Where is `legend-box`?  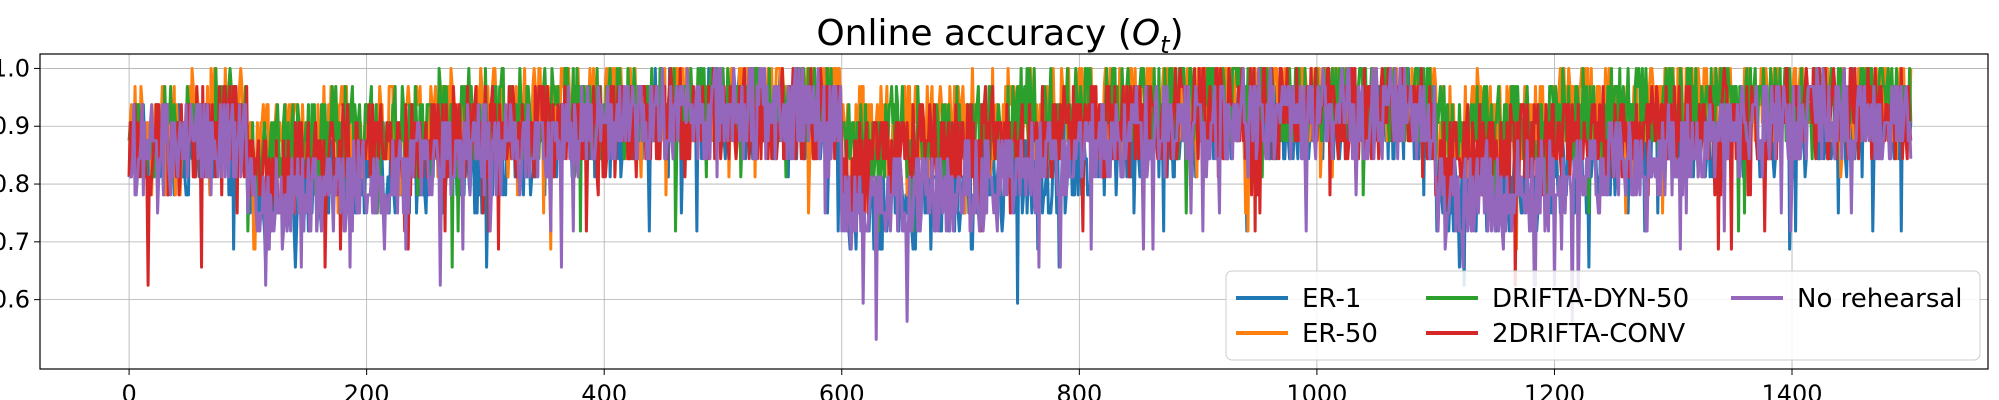
legend-box is located at coordinates (1603, 315).